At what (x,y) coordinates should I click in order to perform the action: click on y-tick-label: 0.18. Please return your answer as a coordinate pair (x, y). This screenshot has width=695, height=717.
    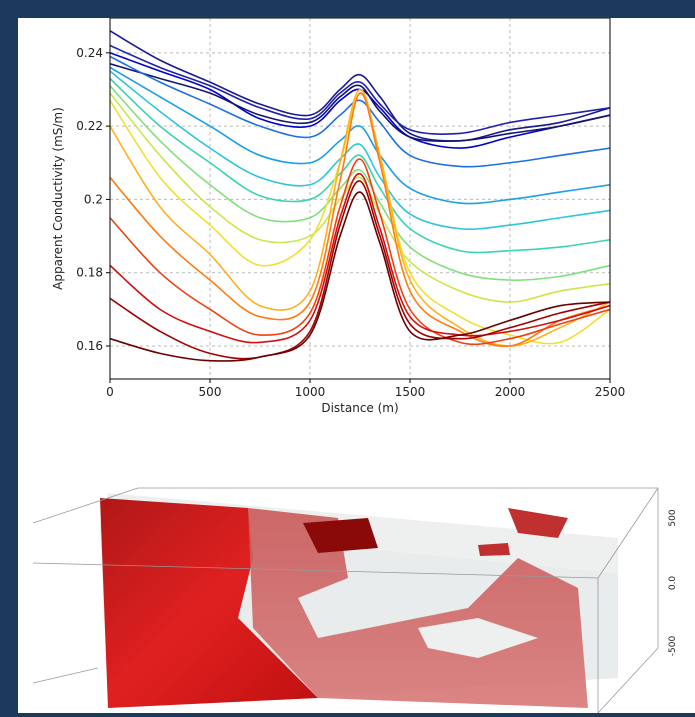
    Looking at the image, I should click on (89, 273).